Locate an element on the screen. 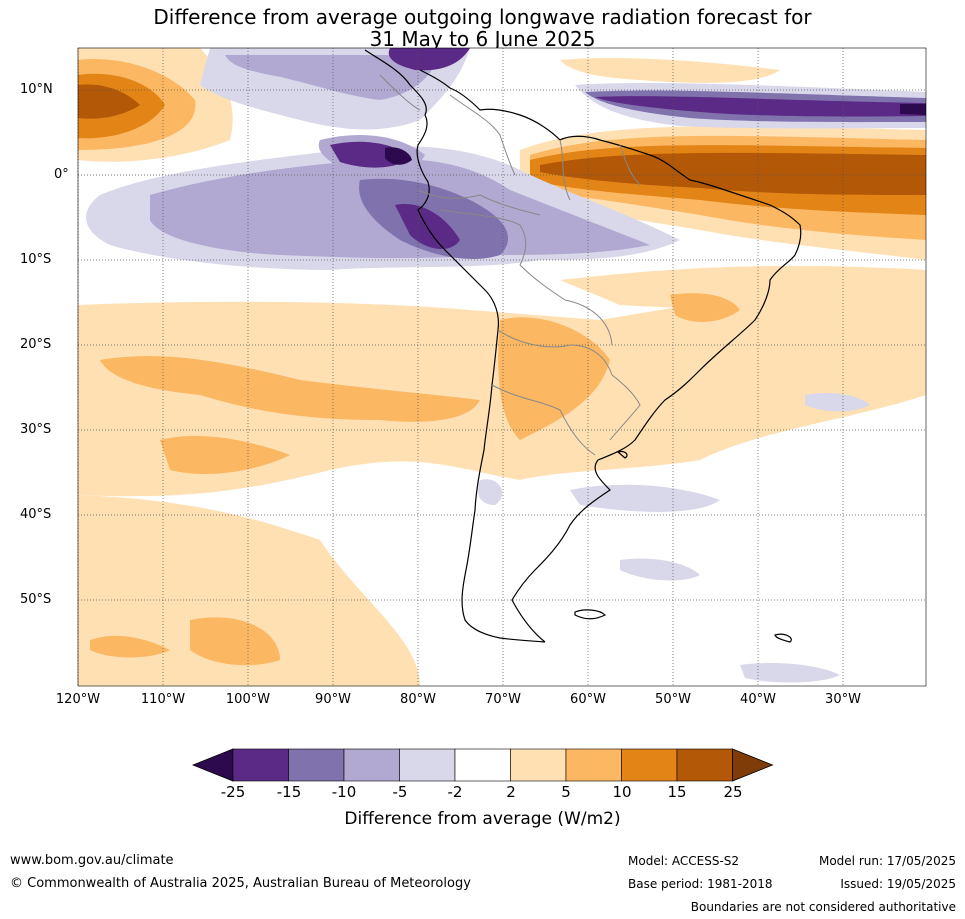  colorbar-tick: -10 is located at coordinates (344, 792).